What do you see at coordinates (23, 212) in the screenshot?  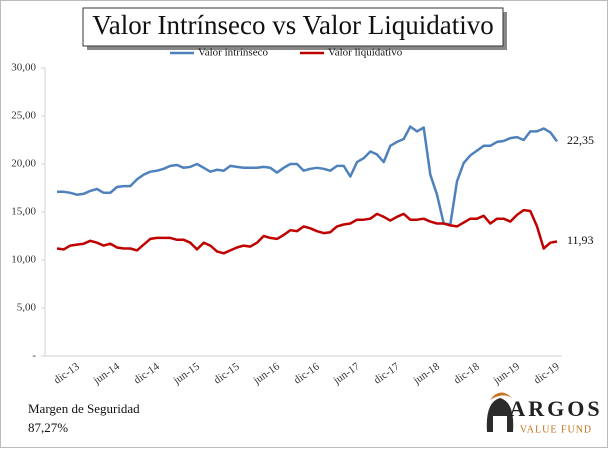 I see `y-tick-label: 15,00` at bounding box center [23, 212].